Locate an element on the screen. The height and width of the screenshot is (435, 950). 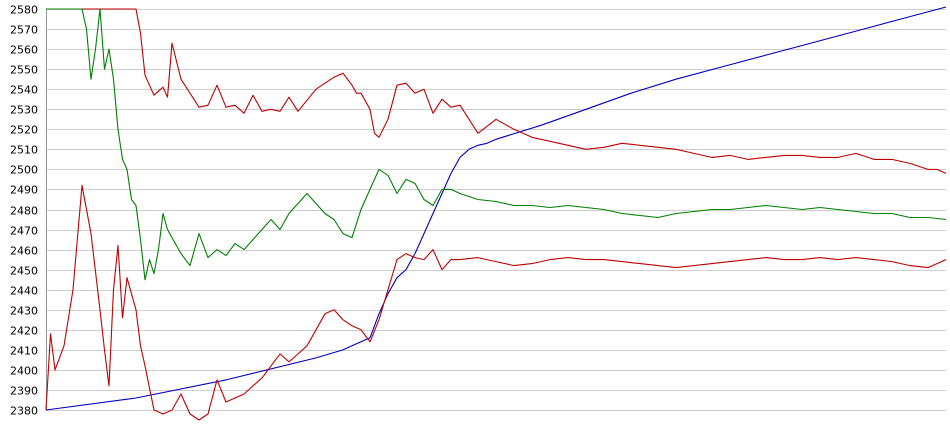
y-tick-label: 2410 is located at coordinates (24, 351).